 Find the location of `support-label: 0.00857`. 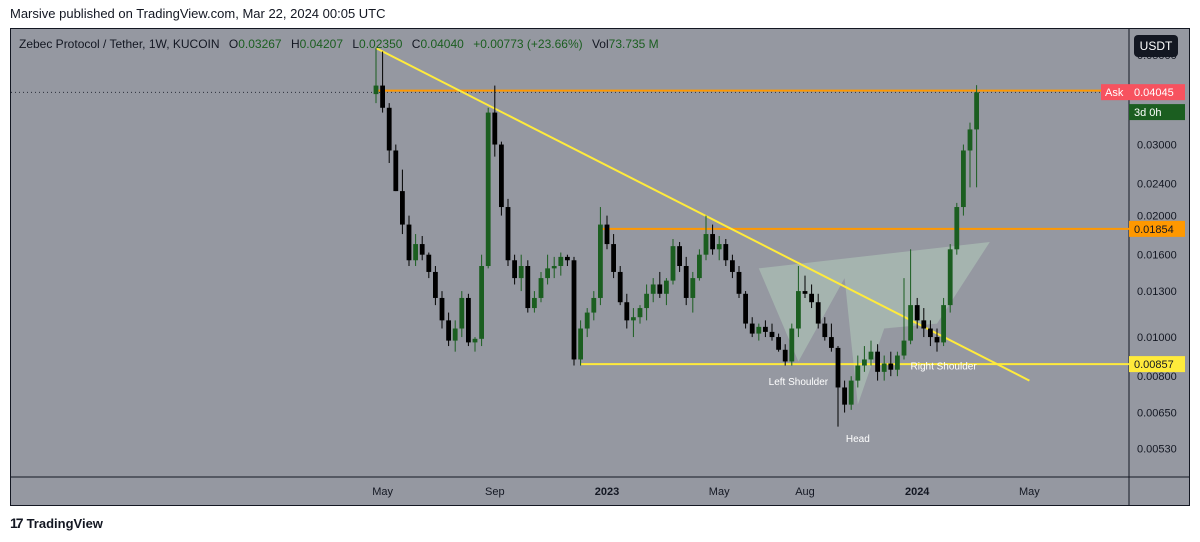

support-label: 0.00857 is located at coordinates (1154, 365).